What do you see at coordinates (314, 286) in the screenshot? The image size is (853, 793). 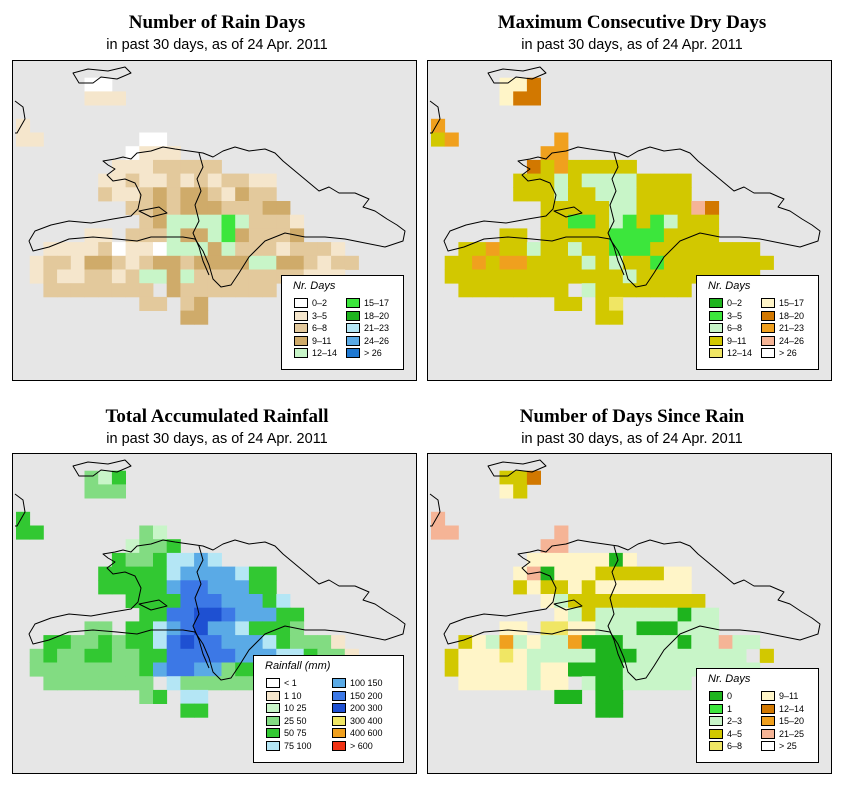 I see `legend-title: Nr. Days` at bounding box center [314, 286].